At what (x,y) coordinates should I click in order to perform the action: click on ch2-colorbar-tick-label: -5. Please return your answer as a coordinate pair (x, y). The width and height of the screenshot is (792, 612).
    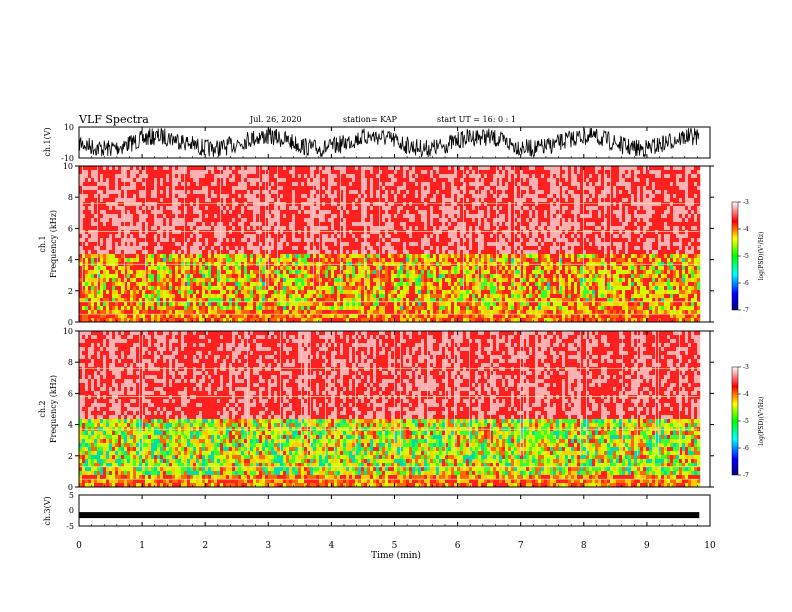
    Looking at the image, I should click on (746, 421).